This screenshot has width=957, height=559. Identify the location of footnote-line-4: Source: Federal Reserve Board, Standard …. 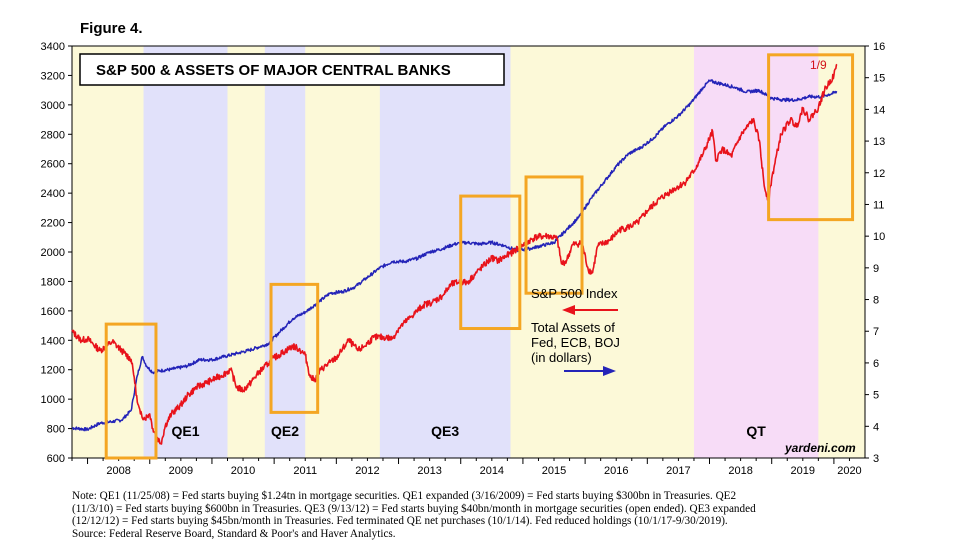
(234, 533).